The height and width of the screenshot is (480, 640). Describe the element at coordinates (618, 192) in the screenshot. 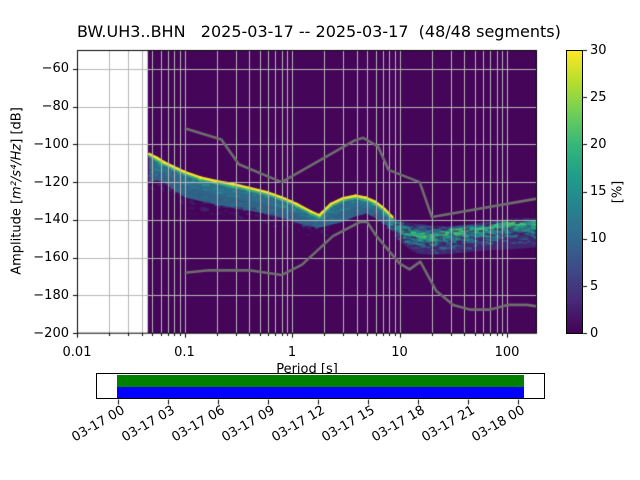

I see `colorbar-unit-label: [%]` at that location.